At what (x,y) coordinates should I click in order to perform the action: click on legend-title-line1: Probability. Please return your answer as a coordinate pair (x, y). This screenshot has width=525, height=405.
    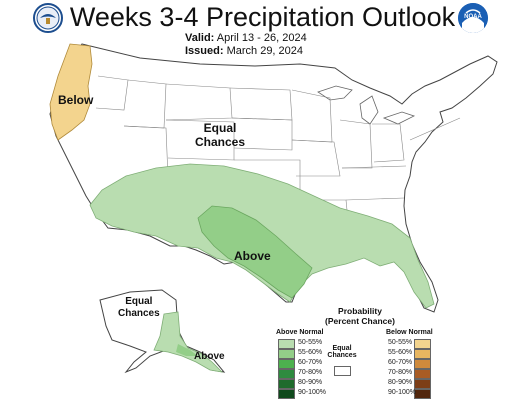
    Looking at the image, I should click on (360, 311).